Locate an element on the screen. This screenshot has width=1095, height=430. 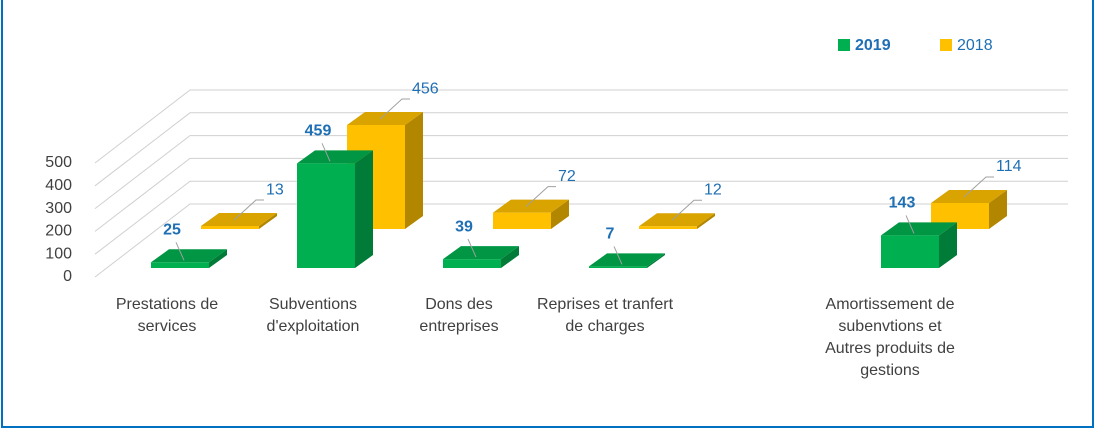
data-label: 7 is located at coordinates (610, 234).